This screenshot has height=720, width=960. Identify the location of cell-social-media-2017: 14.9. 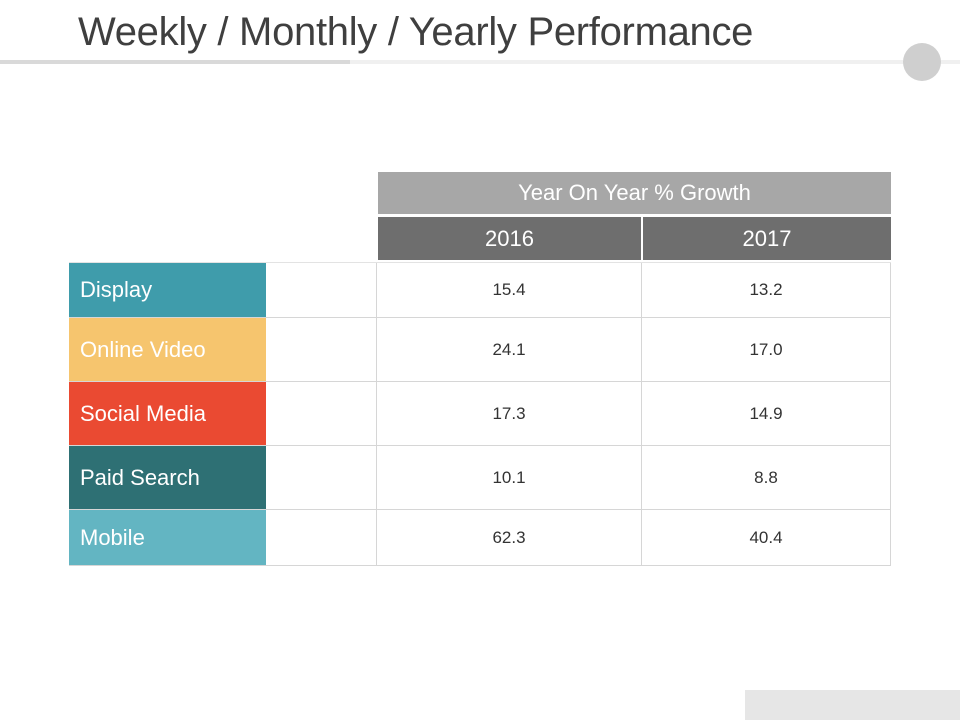
(766, 413).